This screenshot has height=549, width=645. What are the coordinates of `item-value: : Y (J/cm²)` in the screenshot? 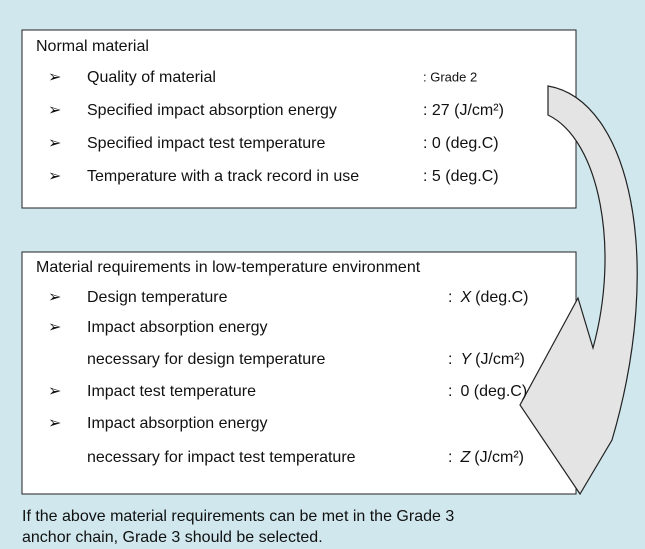 It's located at (486, 359).